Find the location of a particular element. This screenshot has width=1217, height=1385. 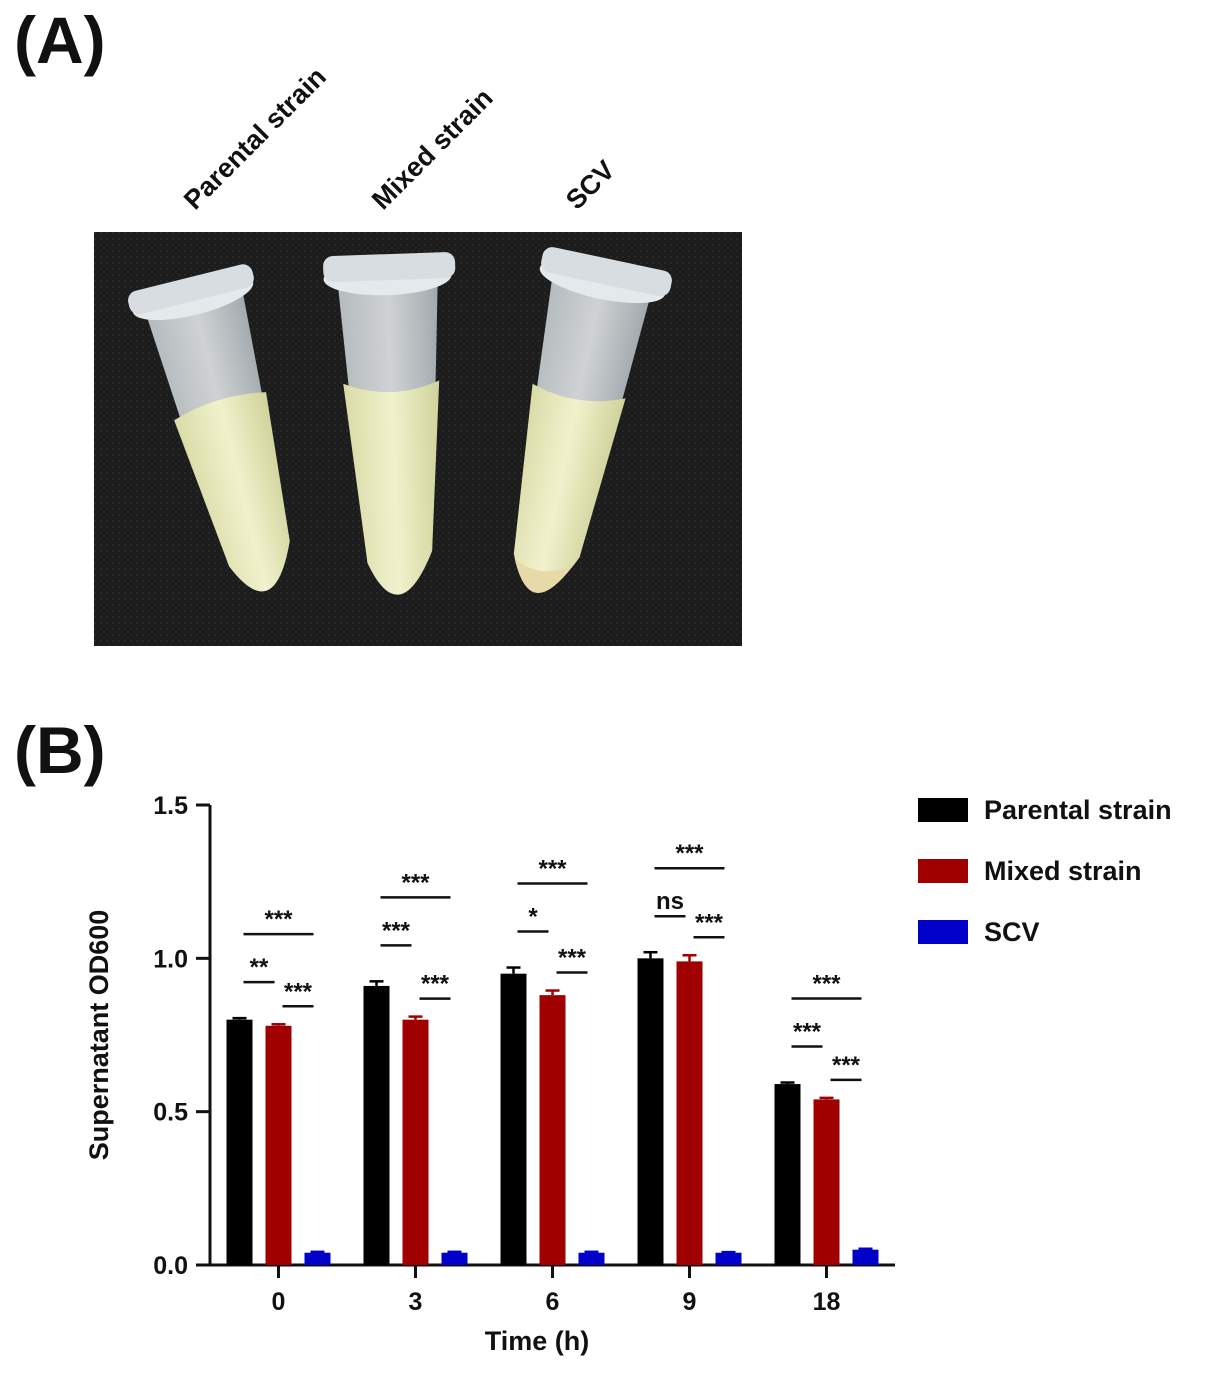

legend-label: Mixed strain is located at coordinates (1063, 871).